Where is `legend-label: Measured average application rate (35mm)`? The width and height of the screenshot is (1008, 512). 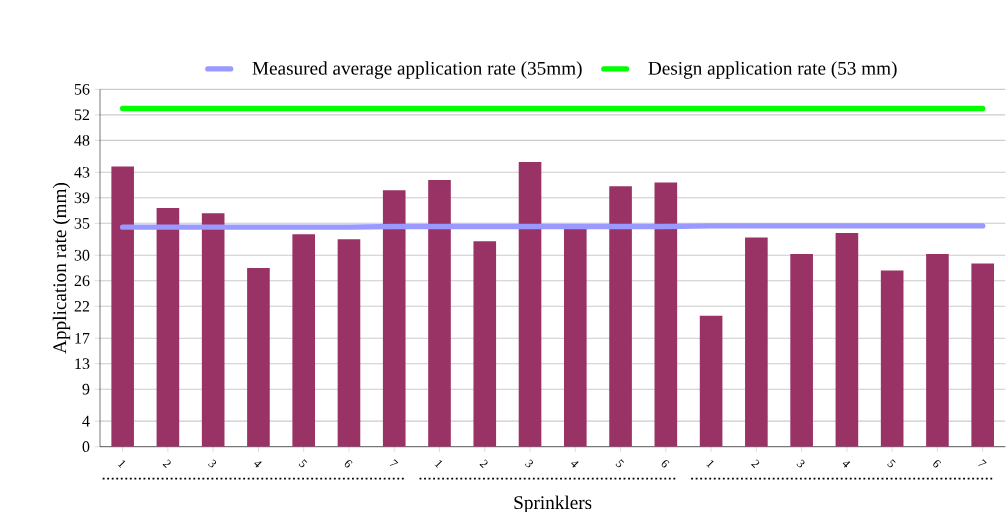 legend-label: Measured average application rate (35mm) is located at coordinates (417, 70).